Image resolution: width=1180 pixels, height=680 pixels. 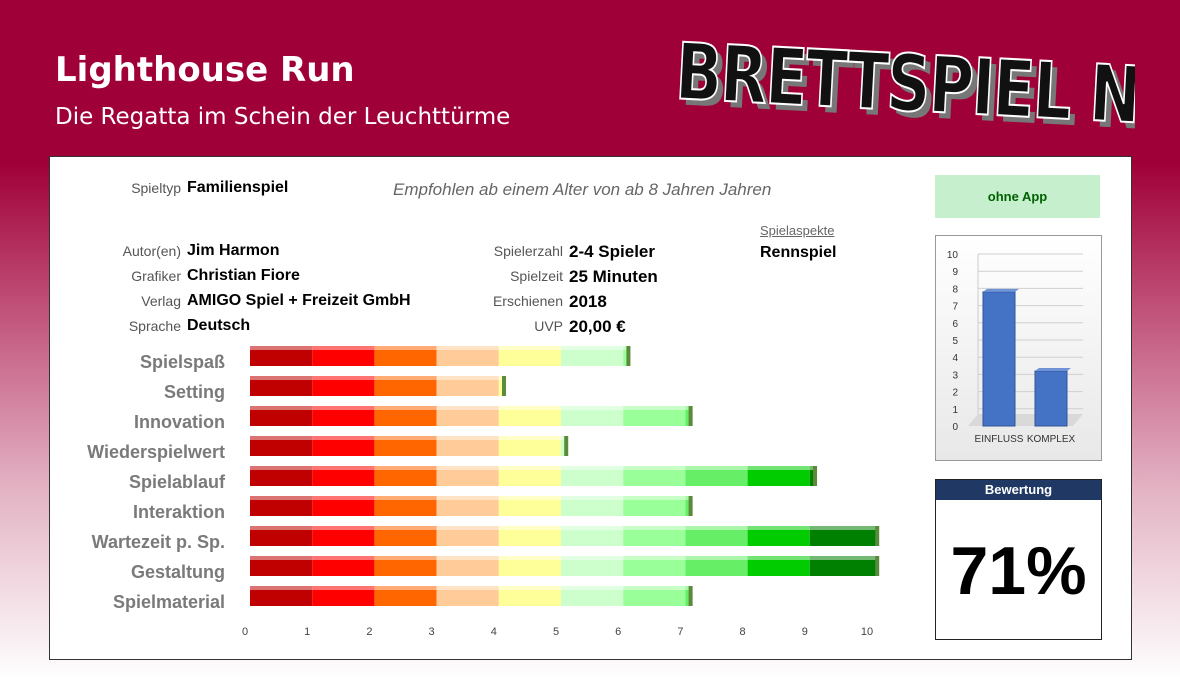 I want to click on x-tick-label: 10, so click(x=867, y=632).